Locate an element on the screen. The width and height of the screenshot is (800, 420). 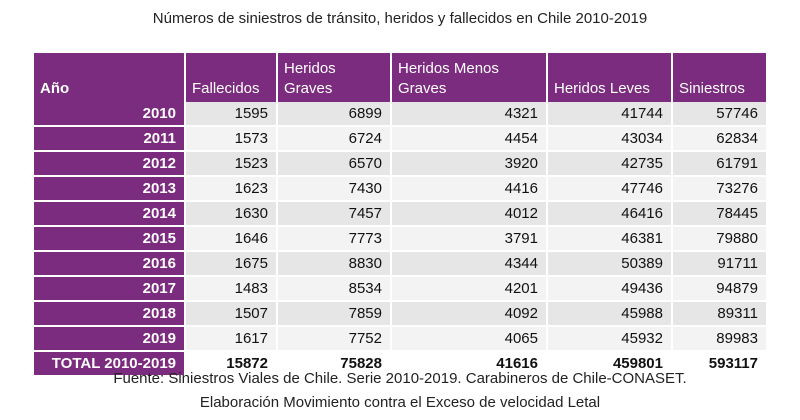
cell-siniestros: 91711 is located at coordinates (719, 264).